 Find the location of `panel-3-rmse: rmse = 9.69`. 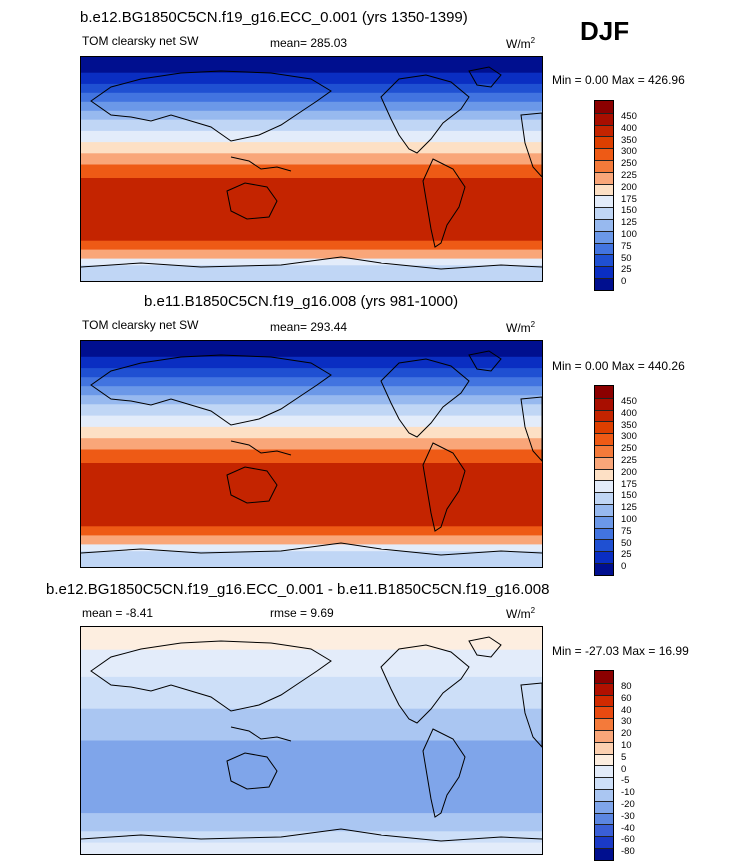

panel-3-rmse: rmse = 9.69 is located at coordinates (302, 613).